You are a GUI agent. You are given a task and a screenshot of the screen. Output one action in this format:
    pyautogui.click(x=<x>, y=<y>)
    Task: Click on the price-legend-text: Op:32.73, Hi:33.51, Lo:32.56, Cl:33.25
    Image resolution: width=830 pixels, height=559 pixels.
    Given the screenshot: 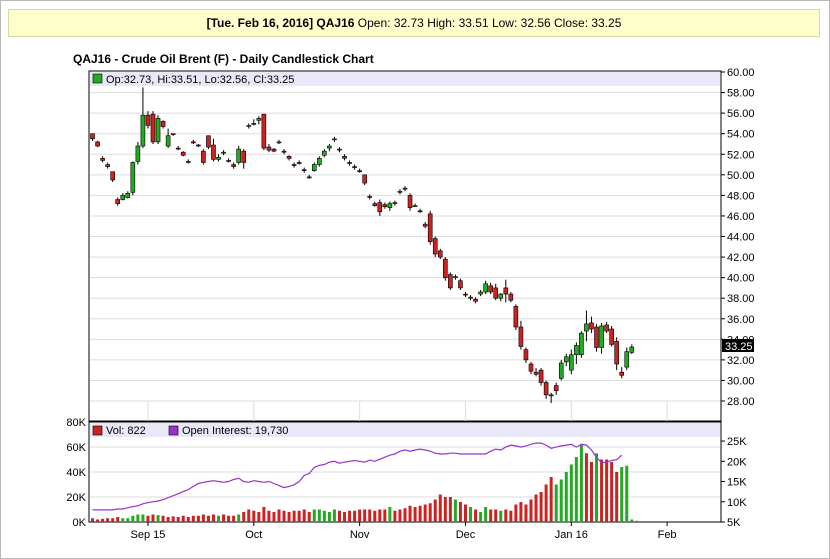 What is the action you would take?
    pyautogui.click(x=200, y=80)
    